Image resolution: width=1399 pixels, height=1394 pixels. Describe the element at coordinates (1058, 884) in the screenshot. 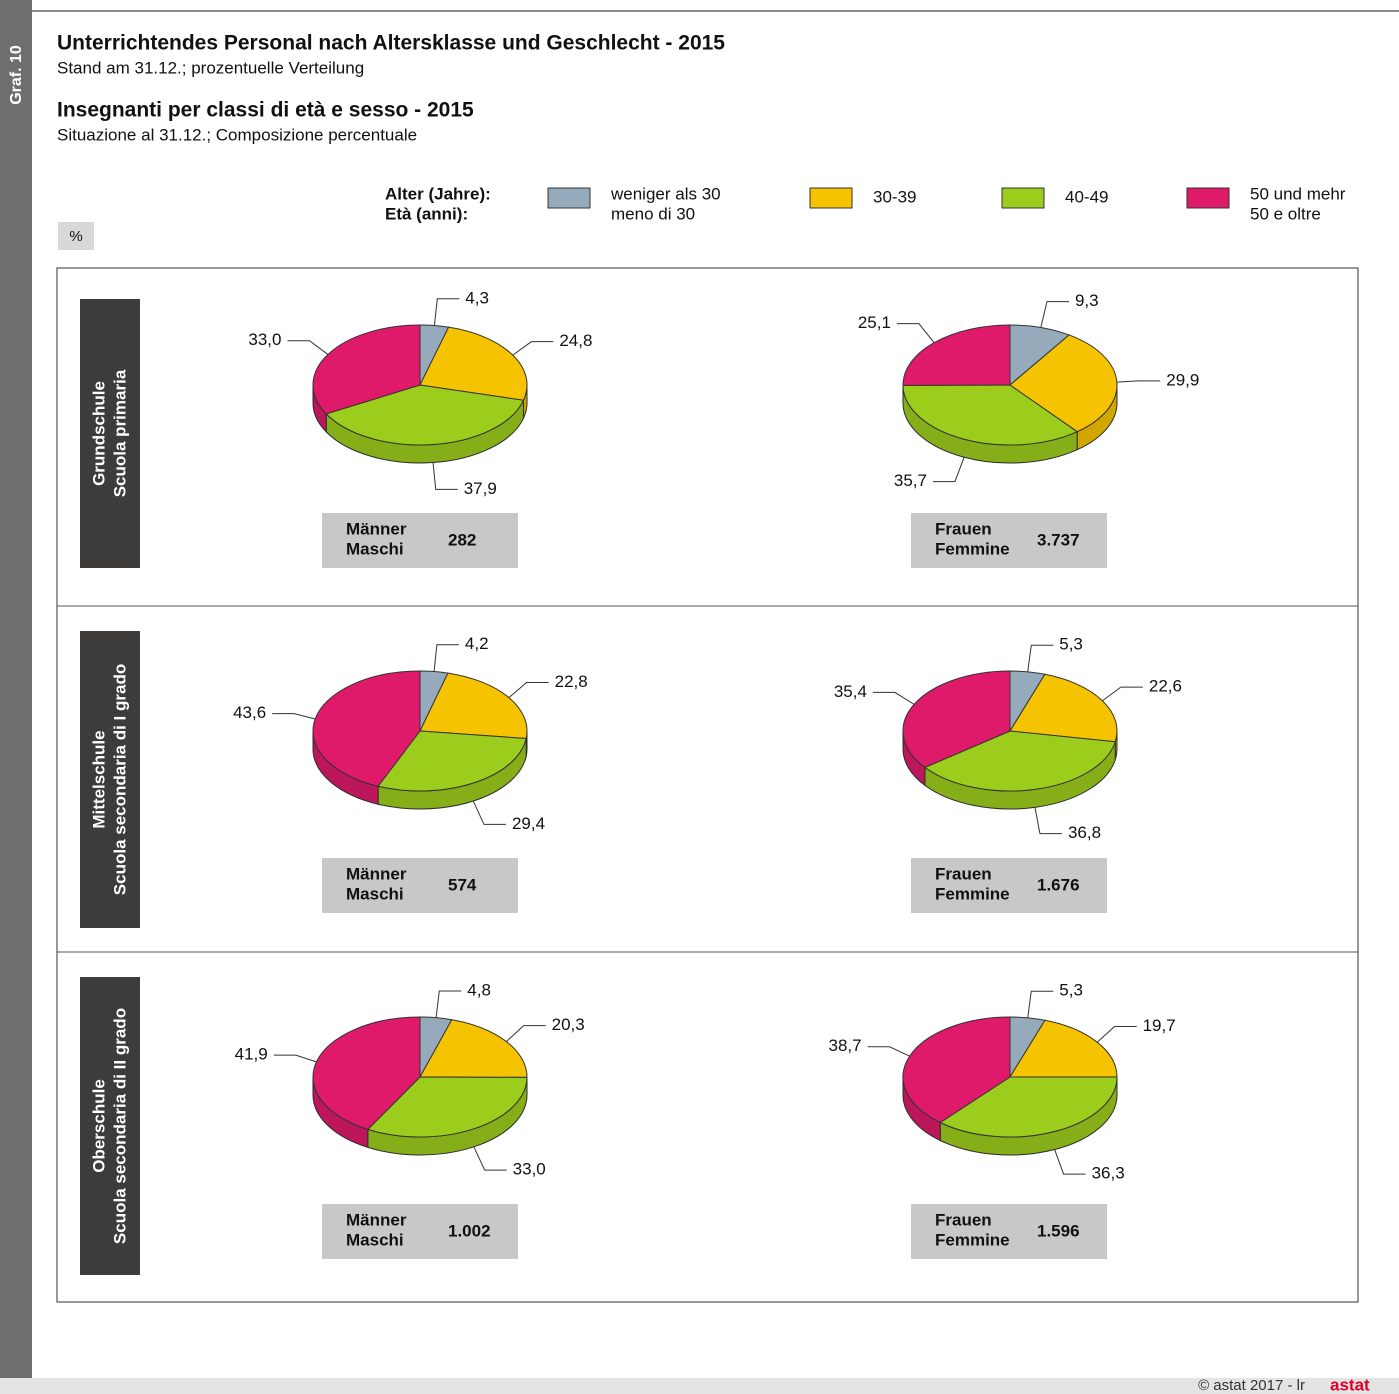

I see `total-label: 1.676` at that location.